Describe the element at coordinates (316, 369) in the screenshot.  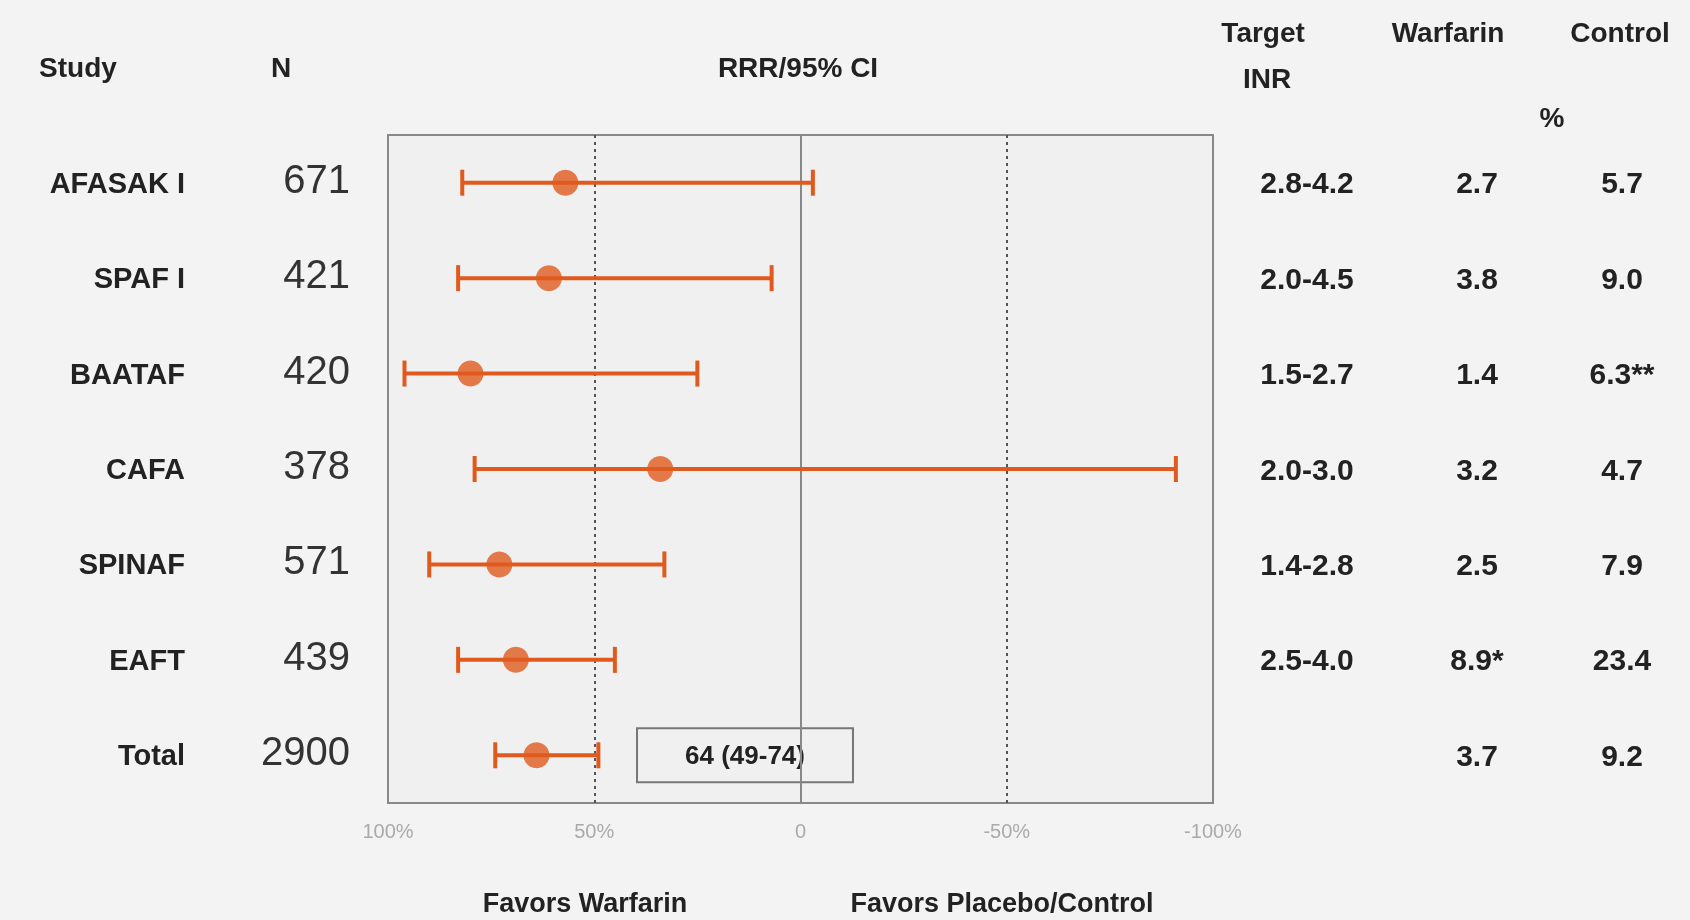
I see `text: 420` at that location.